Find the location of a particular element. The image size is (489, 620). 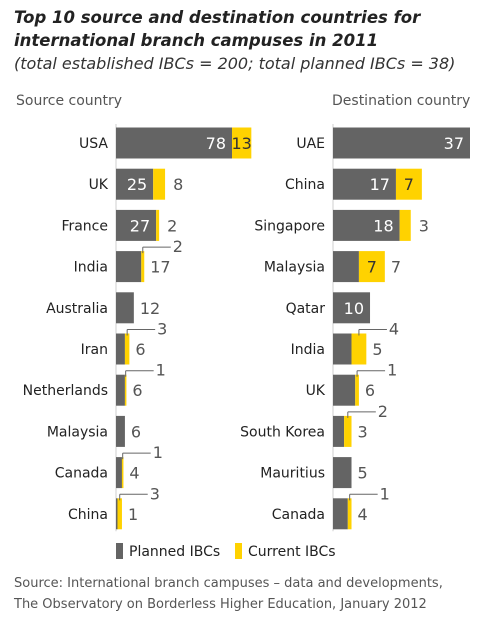

destination-value-current-malaysia: 7 is located at coordinates (372, 267).